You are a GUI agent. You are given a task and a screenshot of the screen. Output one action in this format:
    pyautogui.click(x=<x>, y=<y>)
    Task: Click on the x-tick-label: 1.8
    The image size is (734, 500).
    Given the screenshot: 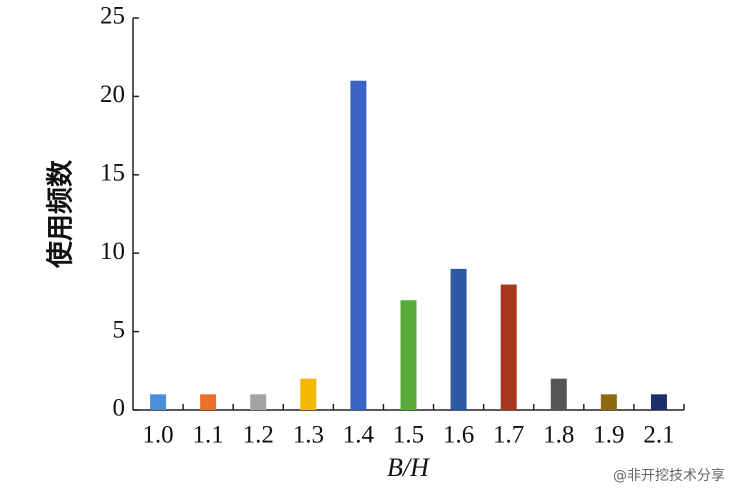 What is the action you would take?
    pyautogui.click(x=558, y=435)
    